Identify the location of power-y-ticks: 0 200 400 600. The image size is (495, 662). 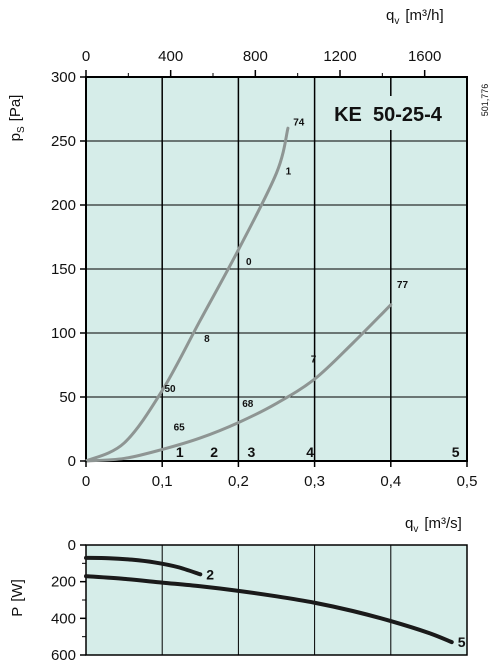
(68, 599).